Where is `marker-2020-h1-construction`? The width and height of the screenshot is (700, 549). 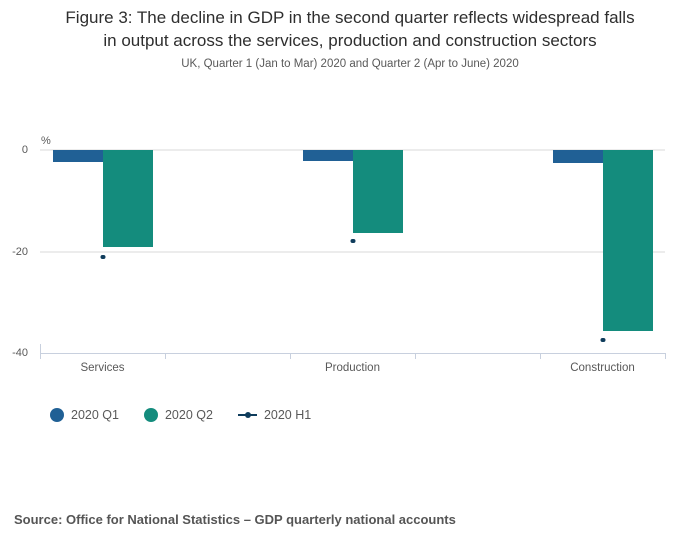
marker-2020-h1-construction is located at coordinates (603, 339).